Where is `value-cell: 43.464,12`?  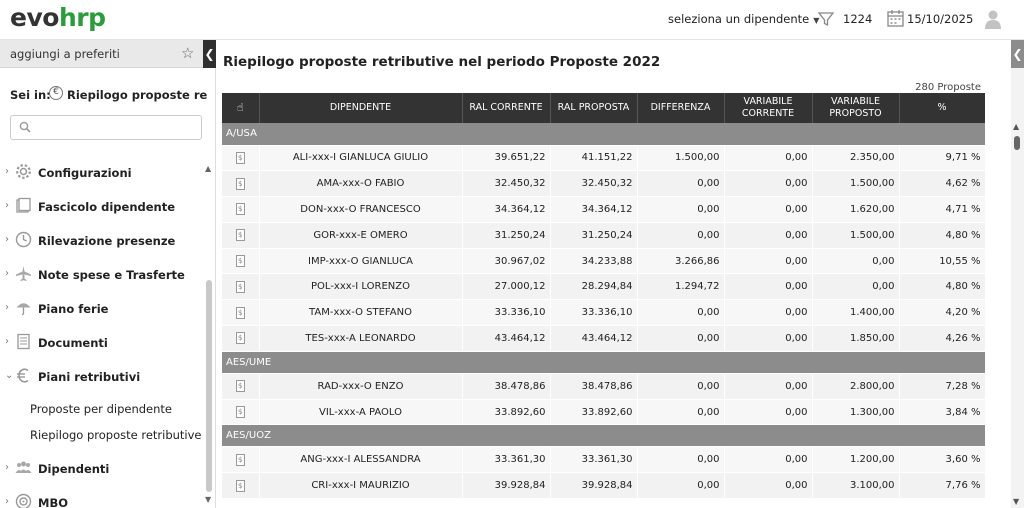
value-cell: 43.464,12 is located at coordinates (506, 338).